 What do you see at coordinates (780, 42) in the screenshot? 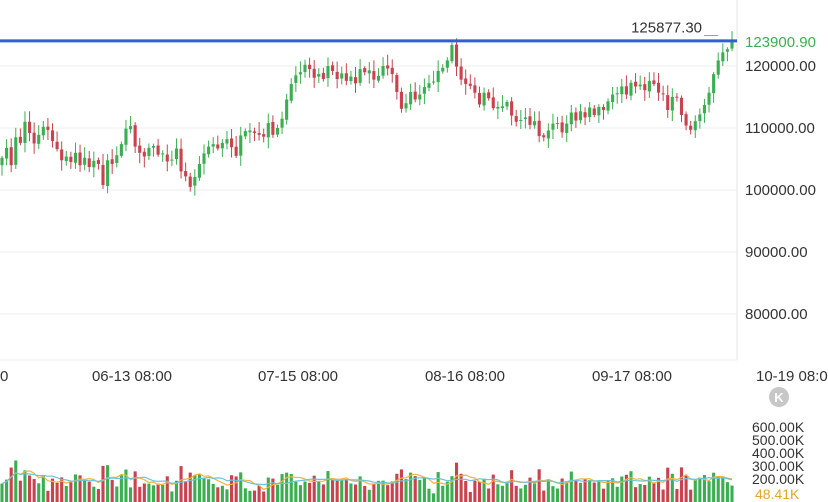
I see `last-price-label: 123900.90` at bounding box center [780, 42].